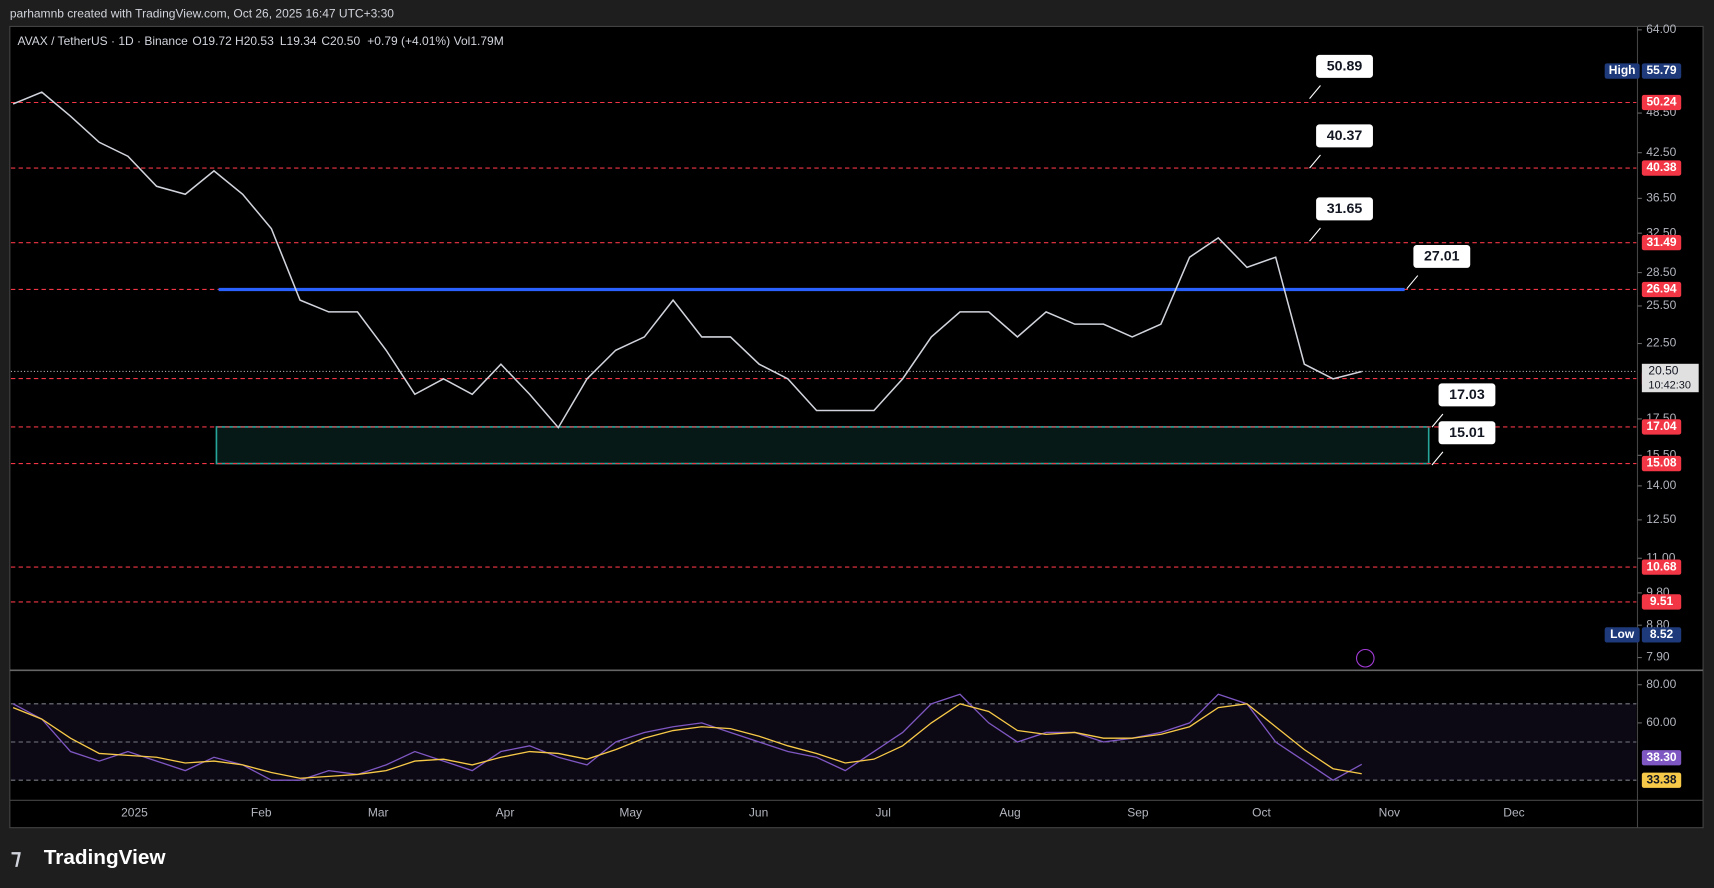 The image size is (1714, 888). Describe the element at coordinates (883, 813) in the screenshot. I see `x-tick-label: Jul` at that location.